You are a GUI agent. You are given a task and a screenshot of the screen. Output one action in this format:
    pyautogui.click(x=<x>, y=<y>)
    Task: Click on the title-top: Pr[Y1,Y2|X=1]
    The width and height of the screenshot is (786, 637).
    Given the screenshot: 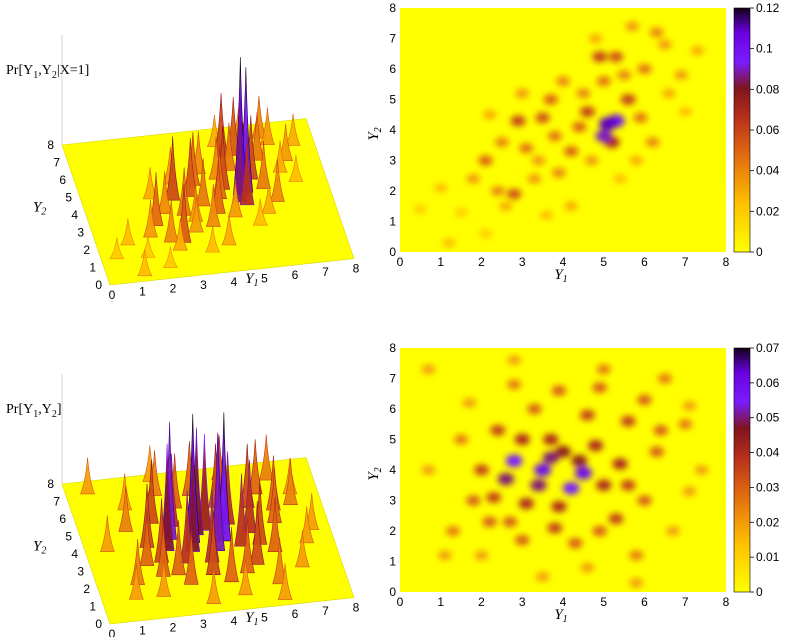 What is the action you would take?
    pyautogui.click(x=47, y=72)
    